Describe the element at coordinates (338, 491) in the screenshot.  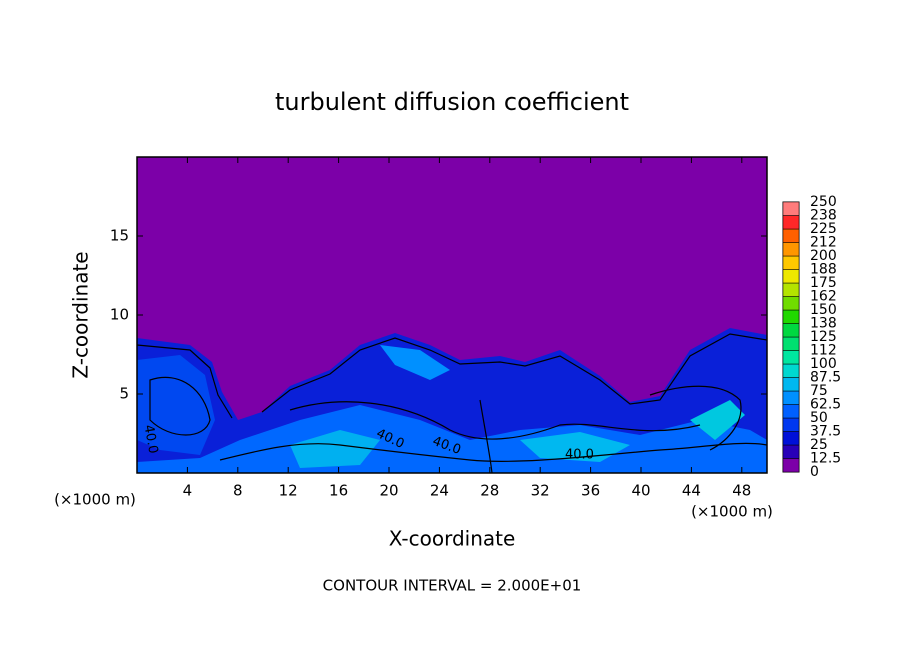
I see `x-tick-label: 16` at that location.